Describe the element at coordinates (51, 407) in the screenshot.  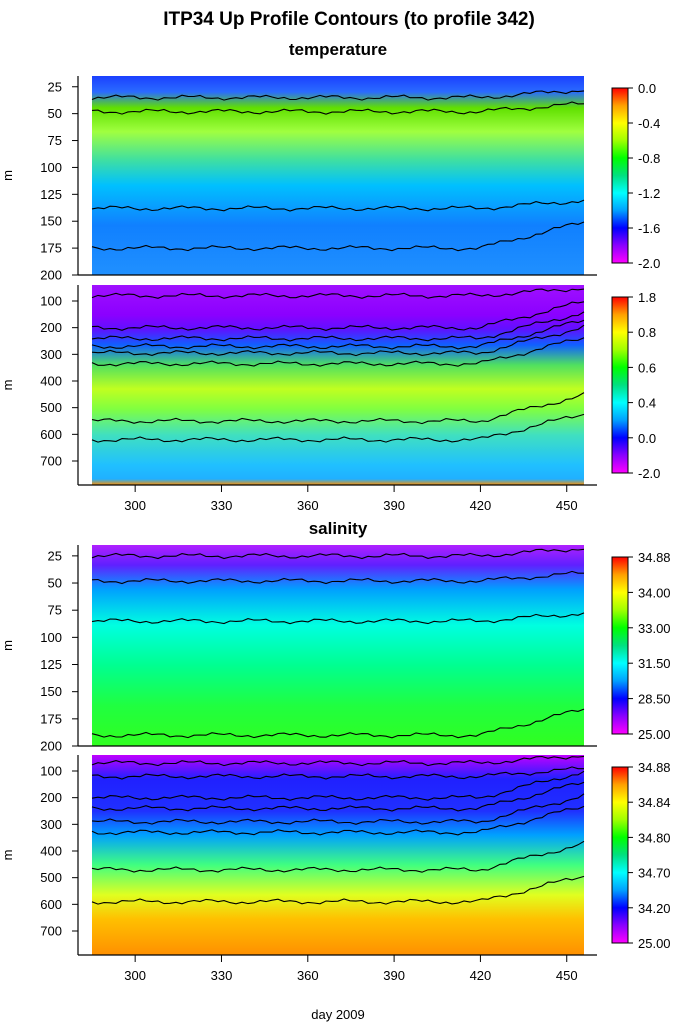
I see `temperature-full-ytick-label: 500` at that location.